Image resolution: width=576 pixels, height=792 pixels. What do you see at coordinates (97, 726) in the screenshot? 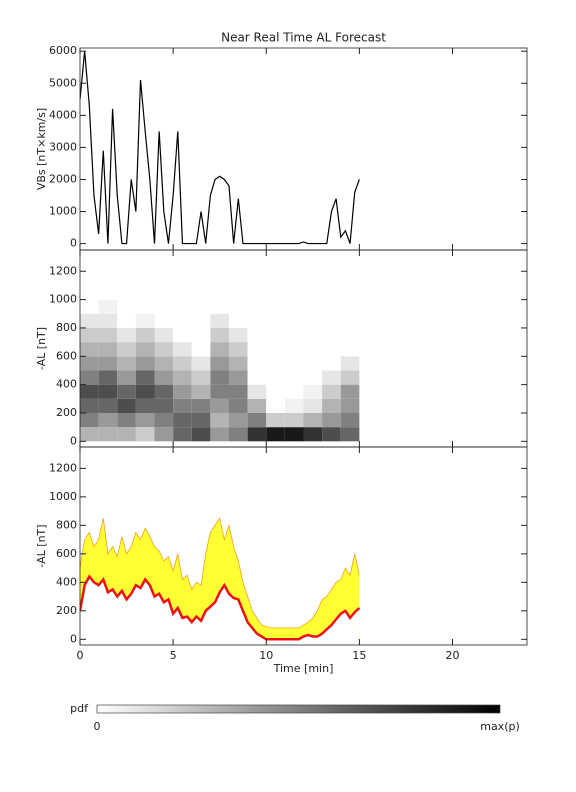
I see `colorbar-min: 0` at bounding box center [97, 726].